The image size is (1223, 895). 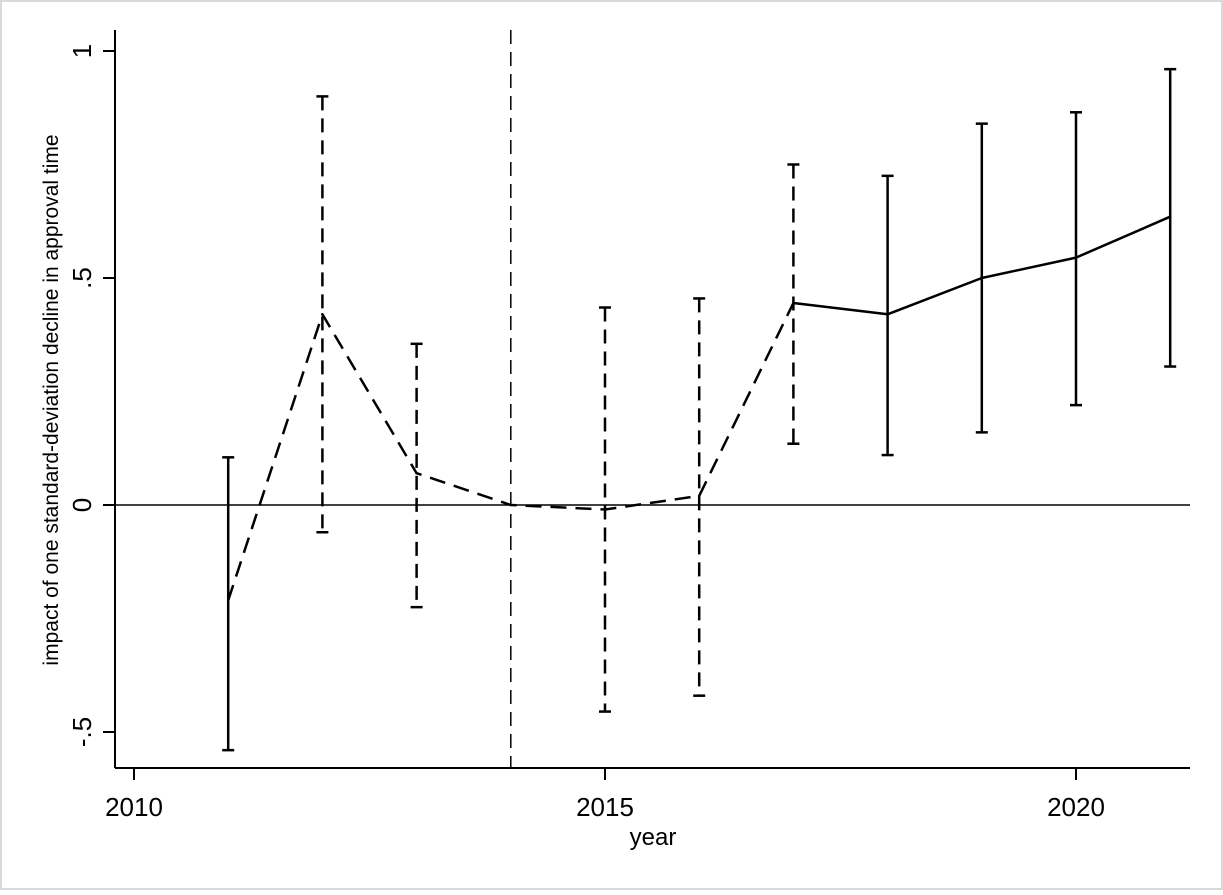 I want to click on y-tick-label: -.5, so click(x=82, y=732).